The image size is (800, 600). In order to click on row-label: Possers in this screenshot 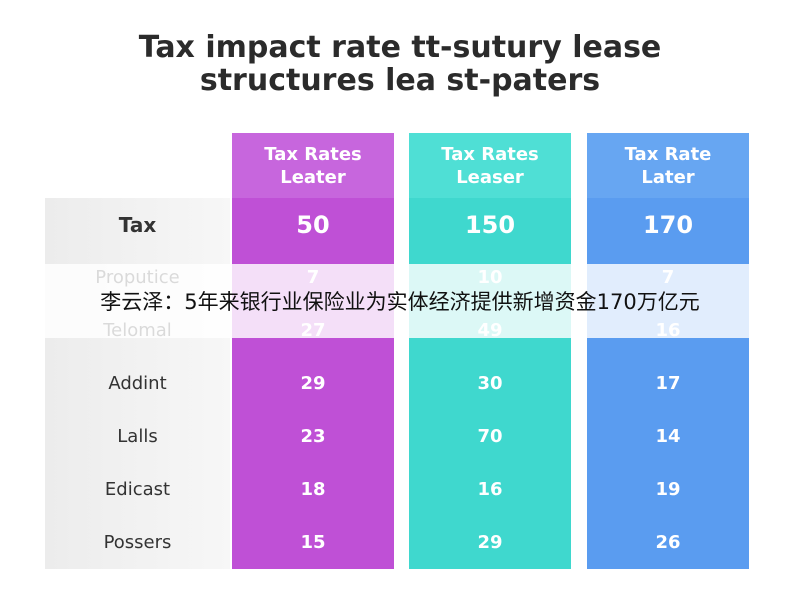, I will do `click(137, 542)`.